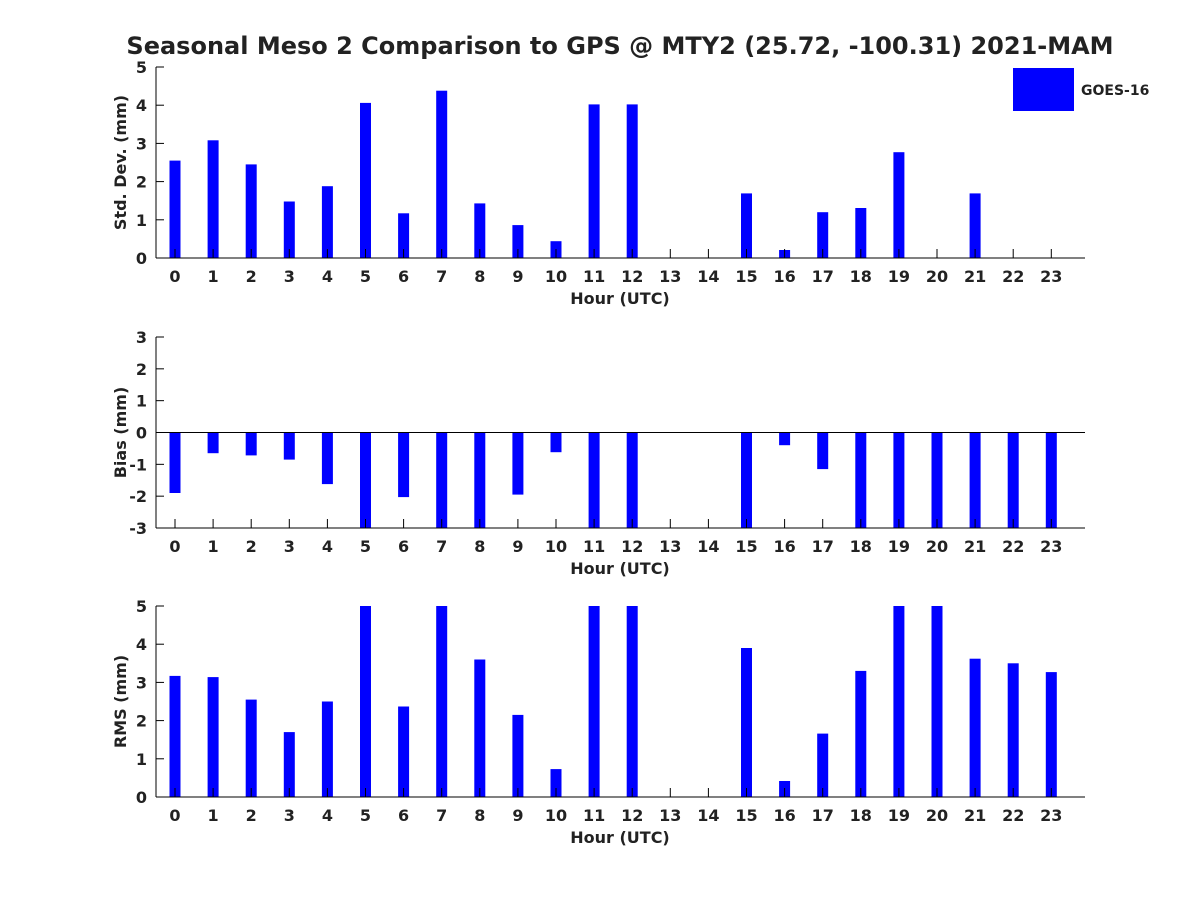 The width and height of the screenshot is (1200, 900). I want to click on y-tick-label: 5, so click(141, 67).